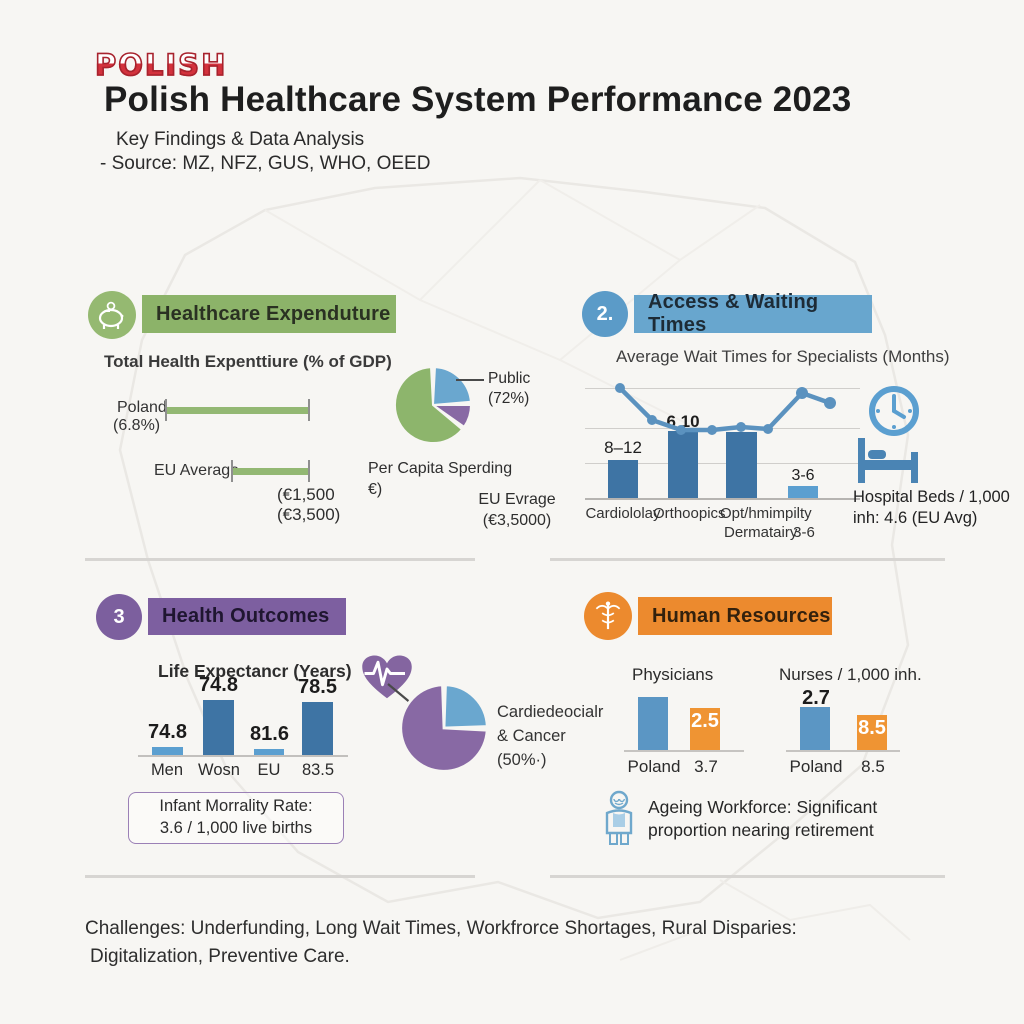 This screenshot has width=1024, height=1024. I want to click on life-xlabel-4: 83.5, so click(318, 770).